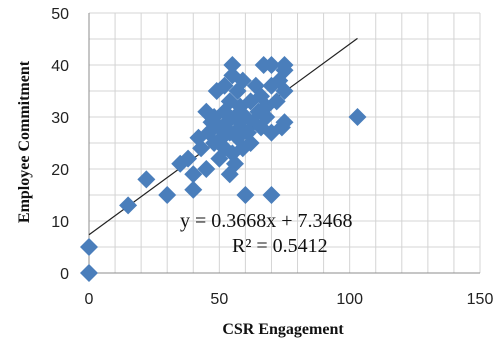 The width and height of the screenshot is (496, 348). Describe the element at coordinates (60, 66) in the screenshot. I see `y-tick-label: 40` at that location.